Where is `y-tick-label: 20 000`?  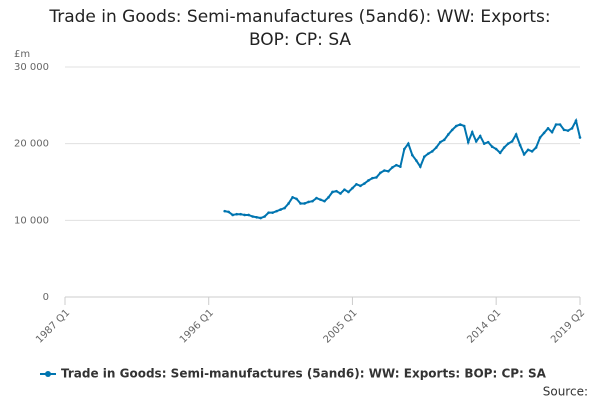 y-tick-label: 20 000 is located at coordinates (31, 144).